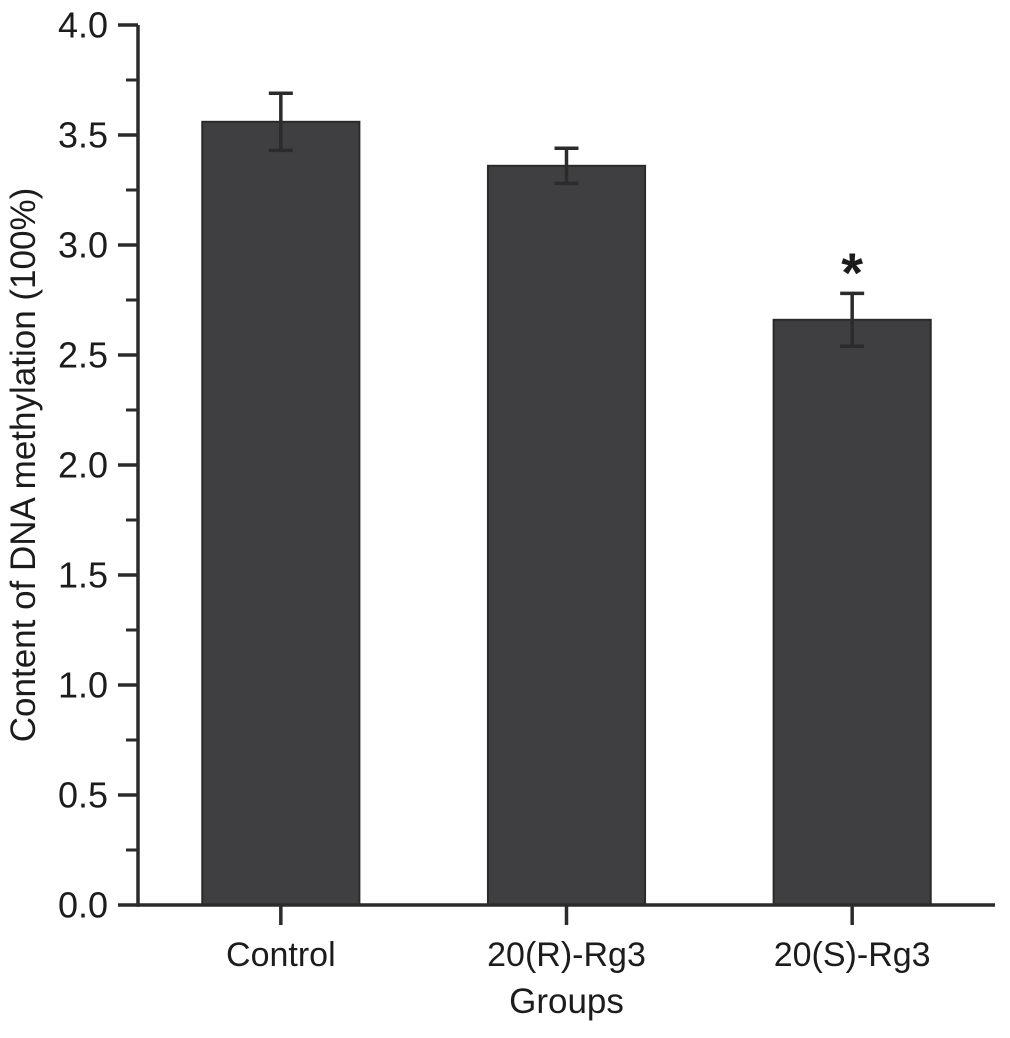  I want to click on y-tick-label: 1.5, so click(83, 575).